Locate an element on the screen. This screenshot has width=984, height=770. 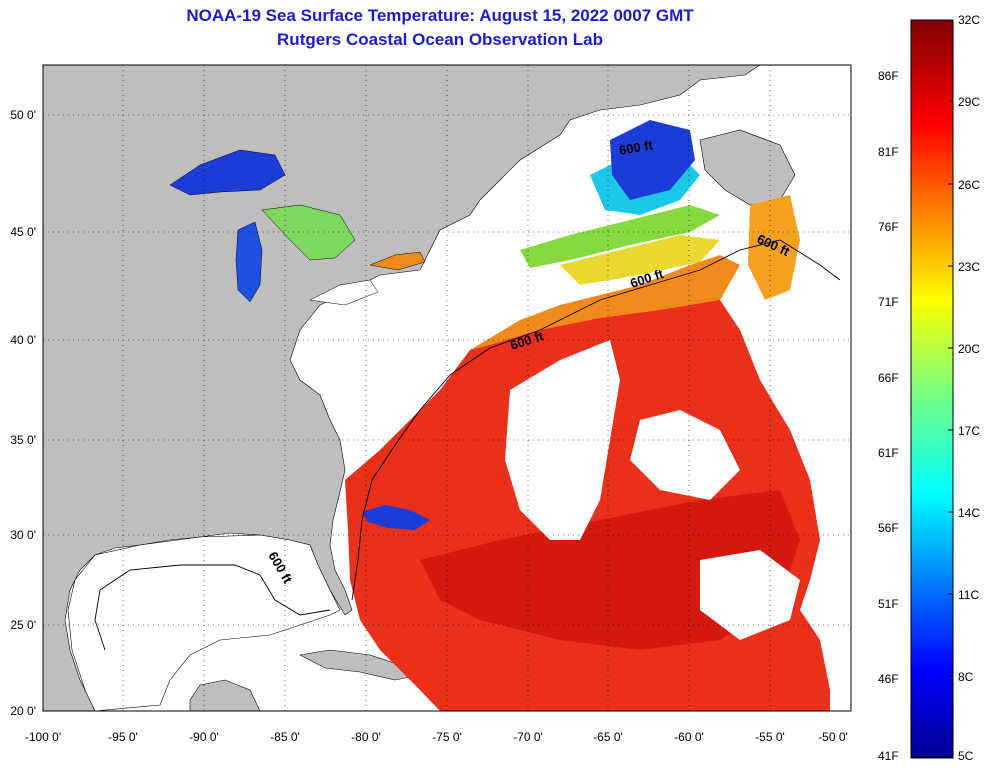
lat-label-20: 20 0' is located at coordinates (23, 711).